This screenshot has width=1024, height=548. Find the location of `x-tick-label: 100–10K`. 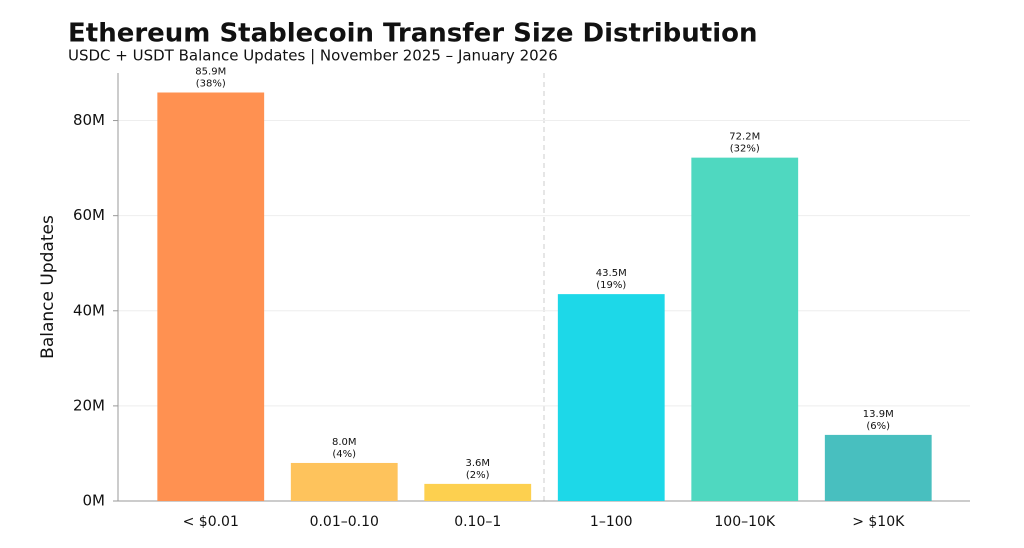

x-tick-label: 100–10K is located at coordinates (745, 522).